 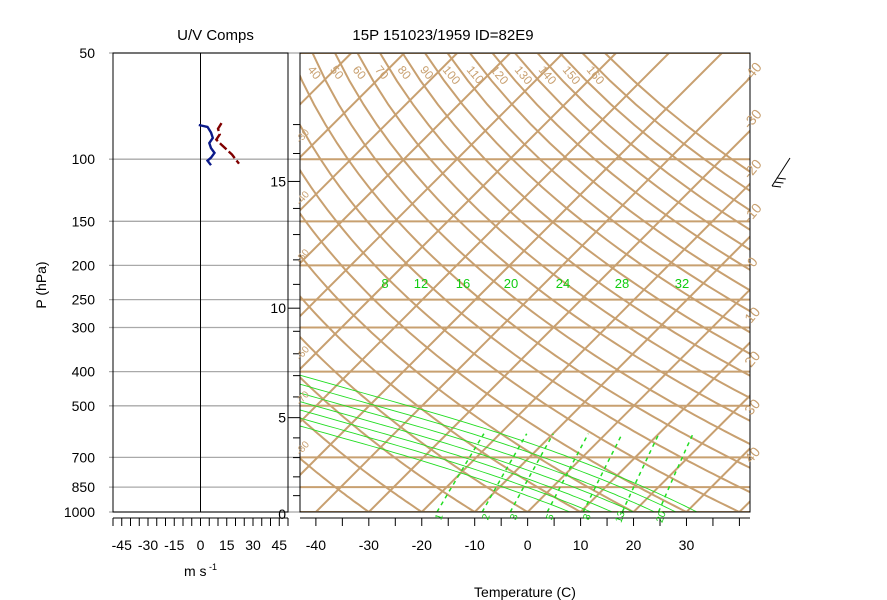 What do you see at coordinates (303, 448) in the screenshot?
I see `left-isotherm-label: -80` at bounding box center [303, 448].